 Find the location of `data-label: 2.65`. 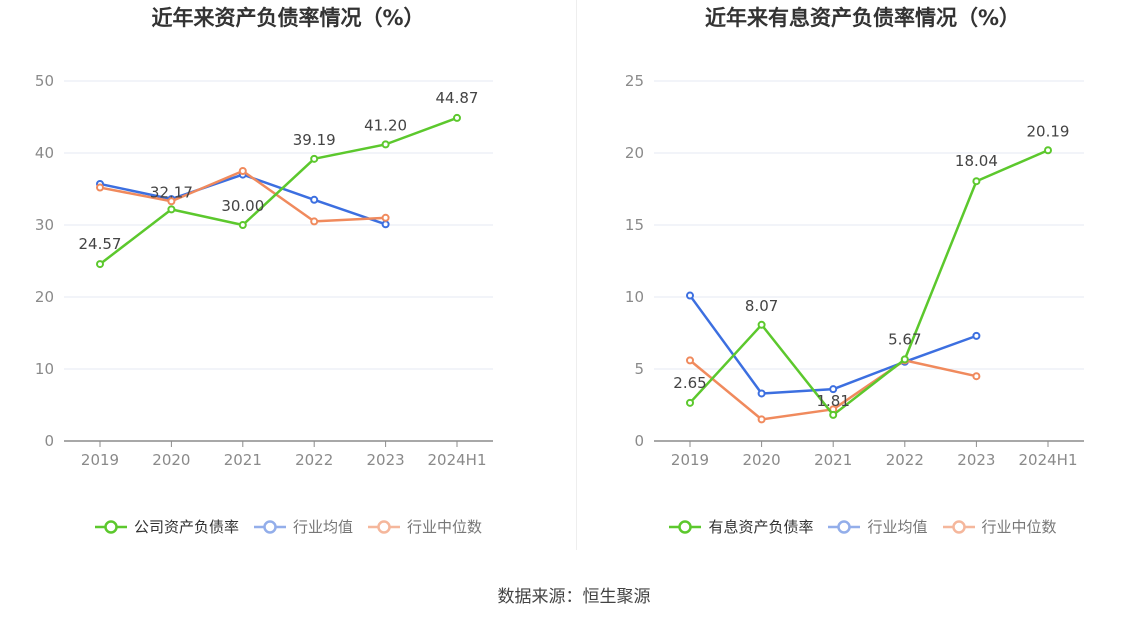

data-label: 2.65 is located at coordinates (689, 383).